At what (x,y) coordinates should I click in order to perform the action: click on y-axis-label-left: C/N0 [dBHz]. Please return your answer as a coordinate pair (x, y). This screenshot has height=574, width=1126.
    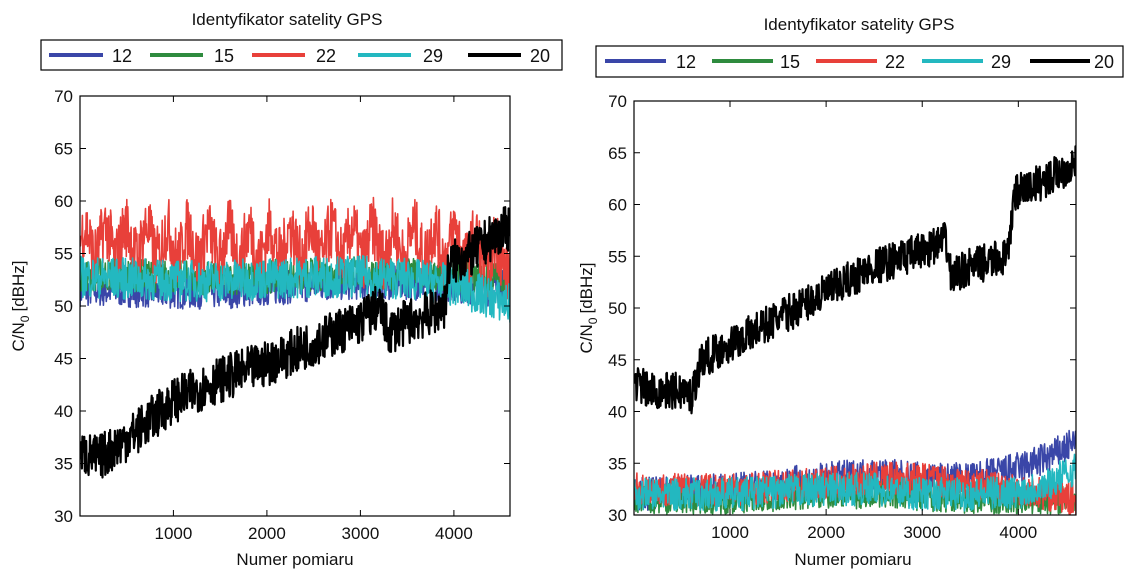
    Looking at the image, I should click on (20, 306).